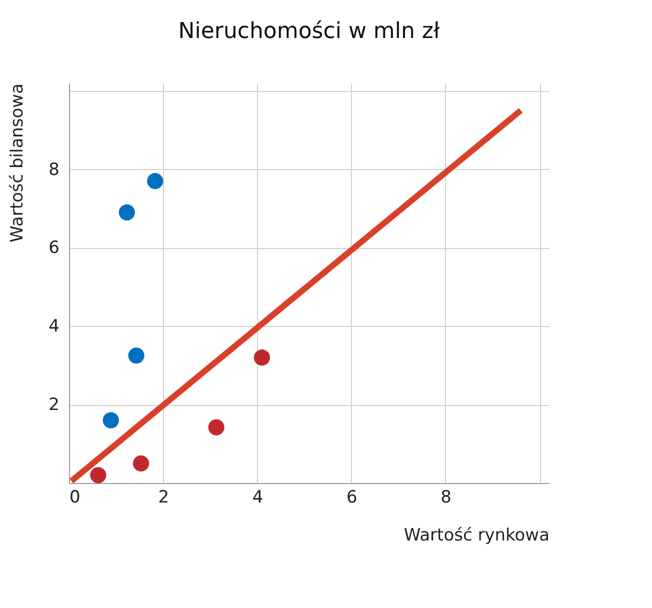  What do you see at coordinates (446, 498) in the screenshot?
I see `x-tick-label: 8` at bounding box center [446, 498].